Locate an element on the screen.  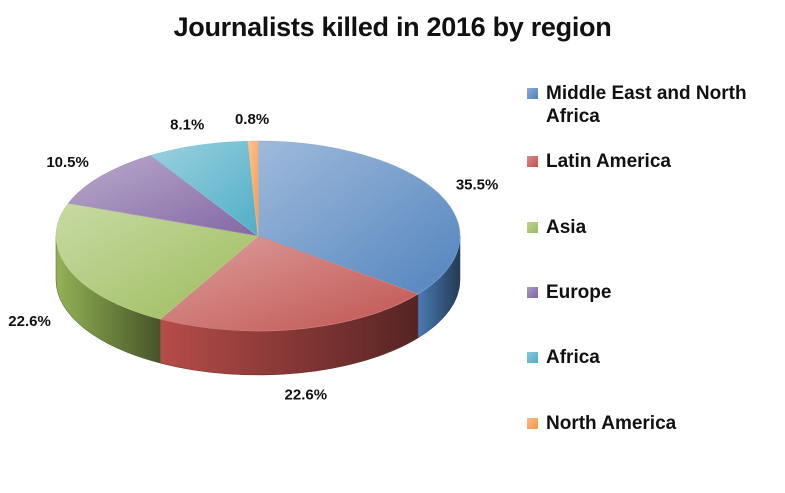
legend-item: Asia is located at coordinates (556, 227).